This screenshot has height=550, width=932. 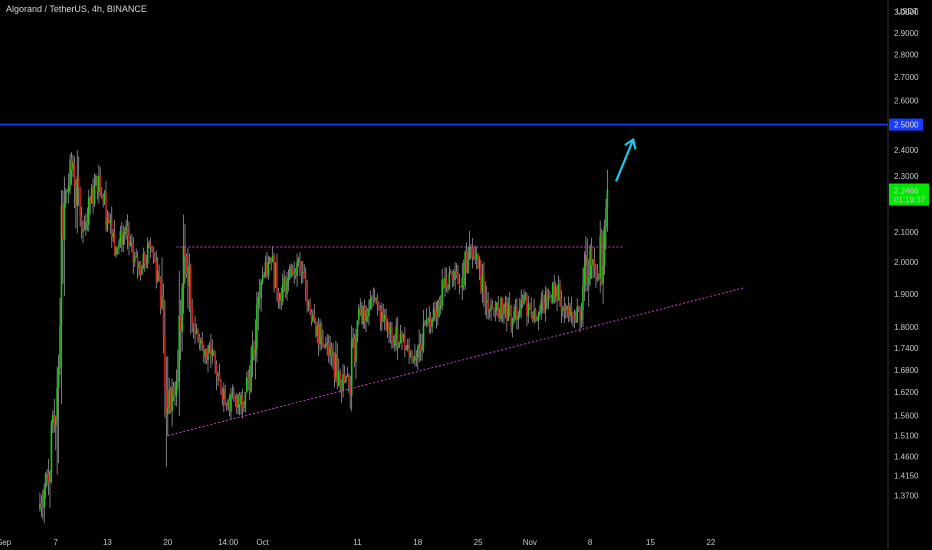 I want to click on price-tick-label: 1.5100, so click(x=906, y=436).